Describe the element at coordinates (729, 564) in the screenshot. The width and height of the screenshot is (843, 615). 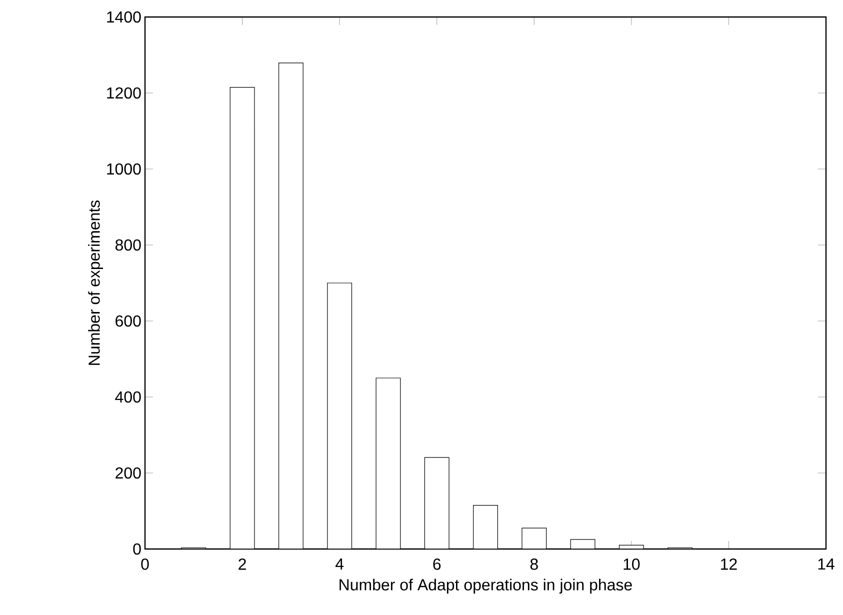
I see `x-tick-label: 12` at that location.